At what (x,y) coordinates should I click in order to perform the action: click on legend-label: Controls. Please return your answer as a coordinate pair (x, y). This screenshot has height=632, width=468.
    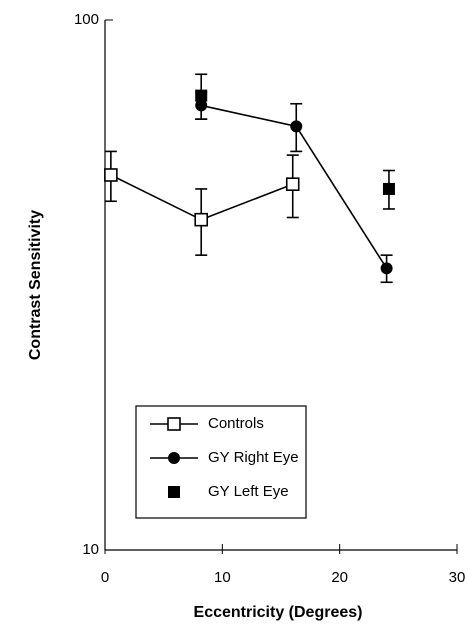
    Looking at the image, I should click on (236, 423).